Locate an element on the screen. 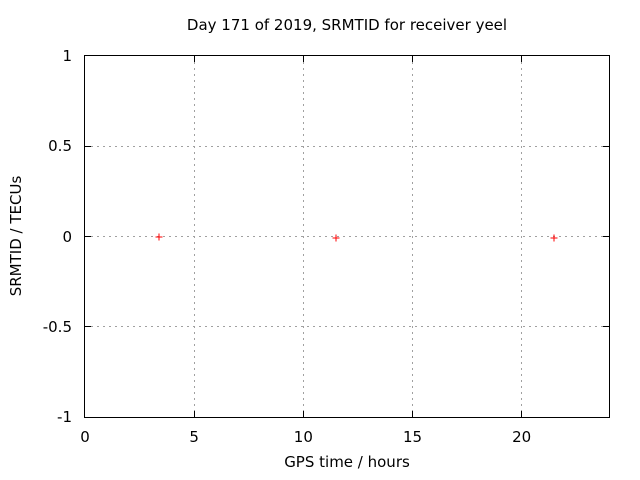 This screenshot has width=640, height=480. y-tick-label: 0 is located at coordinates (67, 236).